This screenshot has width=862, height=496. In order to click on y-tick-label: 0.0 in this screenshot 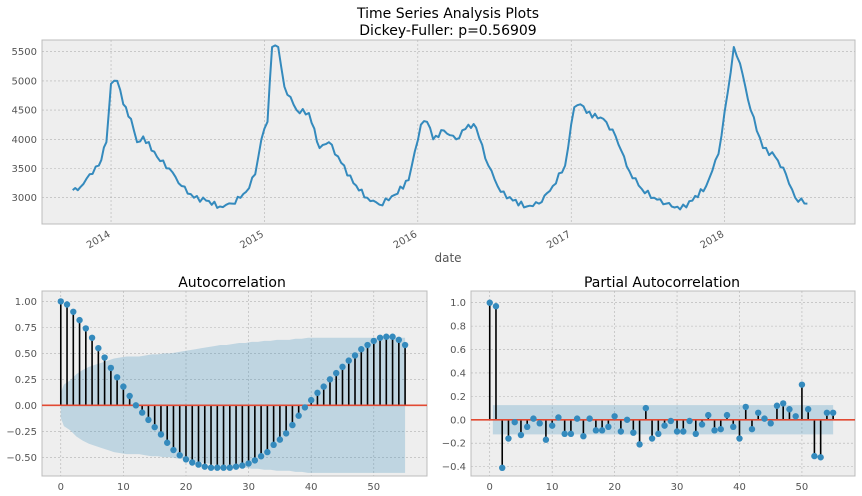, I will do `click(458, 420)`.